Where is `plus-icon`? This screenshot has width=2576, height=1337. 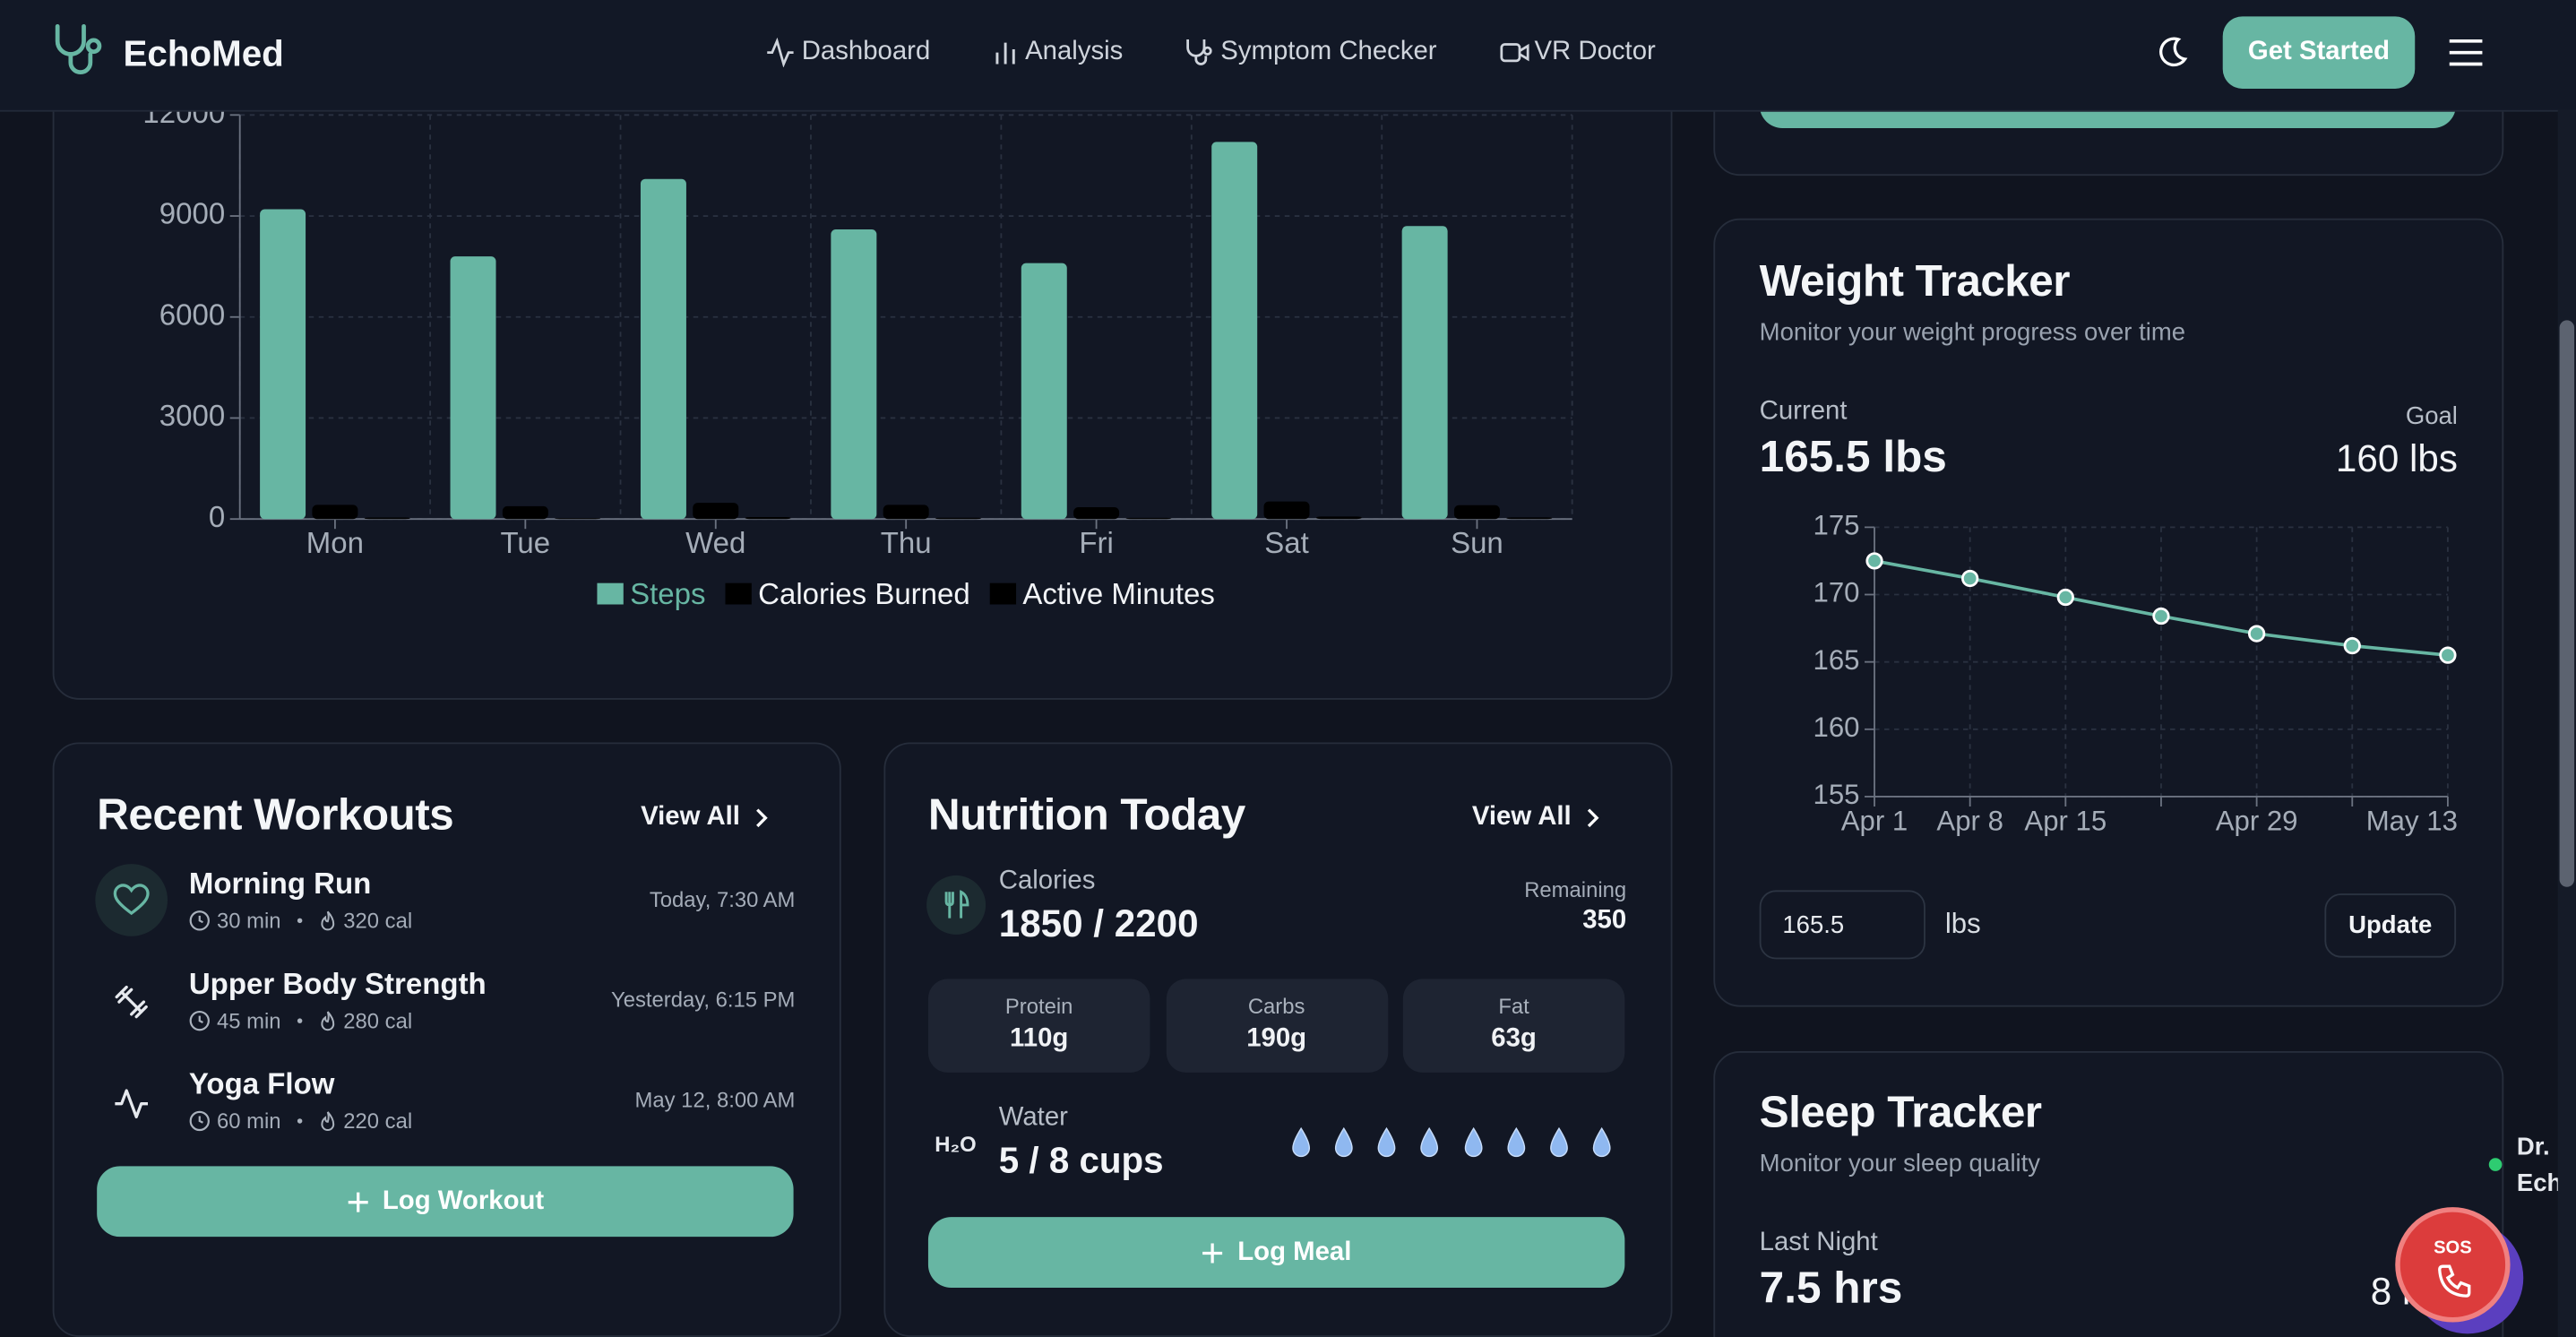 plus-icon is located at coordinates (358, 1201).